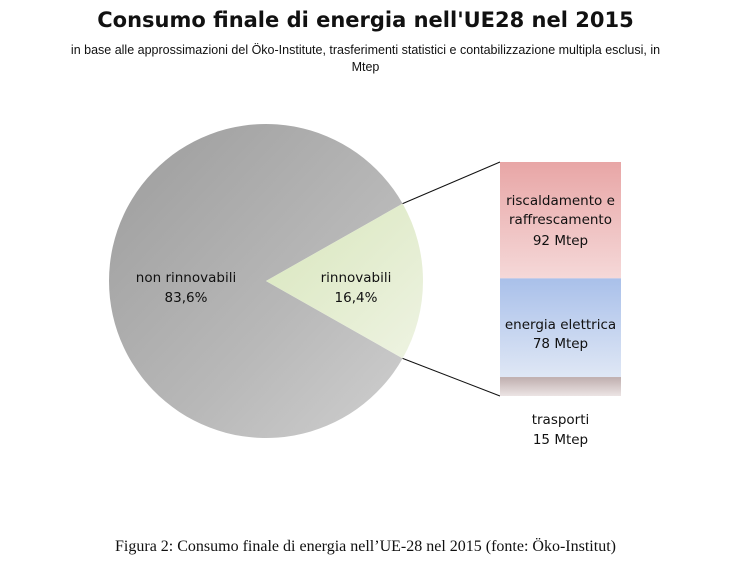 The width and height of the screenshot is (731, 575). Describe the element at coordinates (186, 298) in the screenshot. I see `pie-value-non-rinnovabili: 83,6%` at that location.